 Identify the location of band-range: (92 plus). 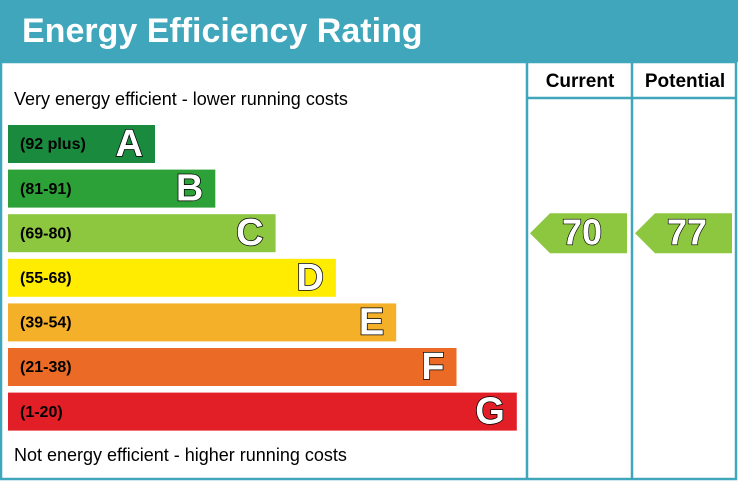
(53, 144).